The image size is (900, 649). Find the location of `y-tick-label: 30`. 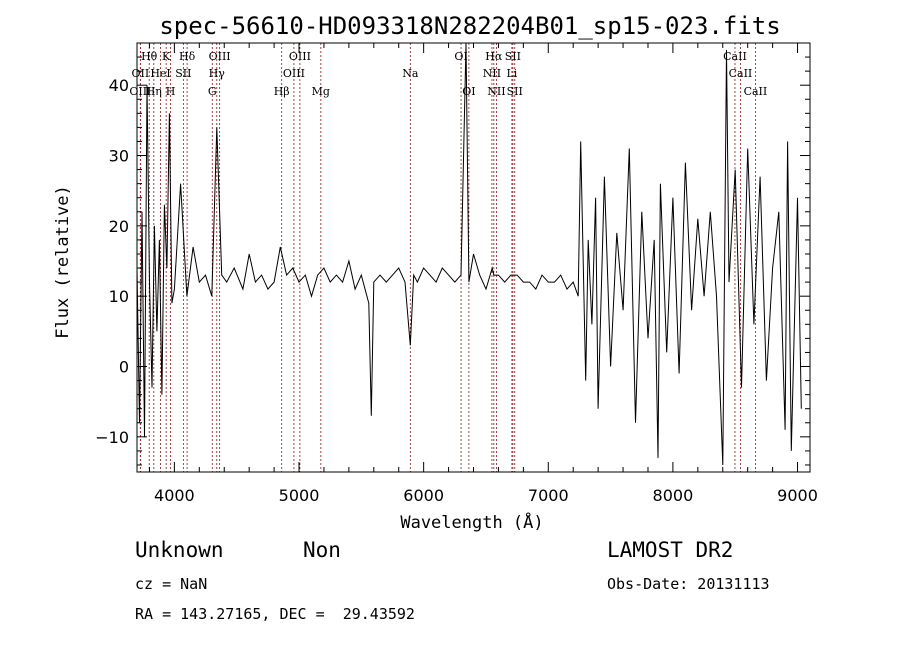

y-tick-label: 30 is located at coordinates (119, 156).